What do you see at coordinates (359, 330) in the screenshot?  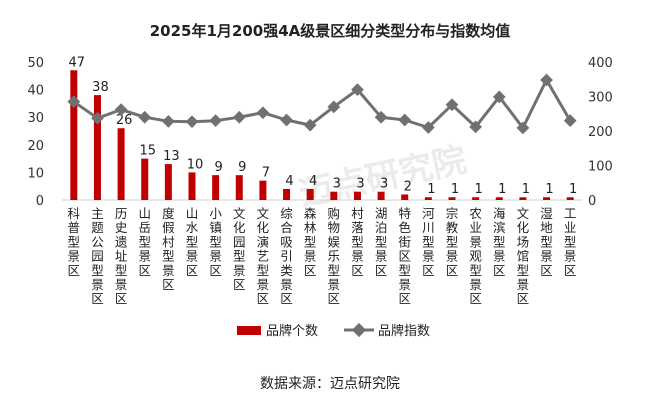 I see `legend-swatch-marker` at bounding box center [359, 330].